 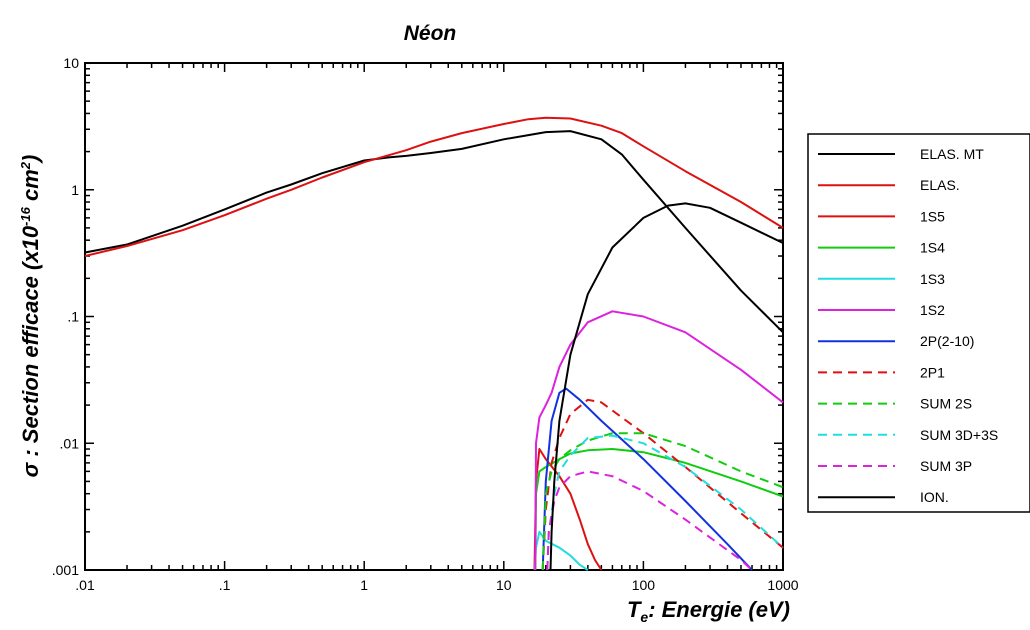 What do you see at coordinates (952, 154) in the screenshot?
I see `legend-label-0: ELAS. MT` at bounding box center [952, 154].